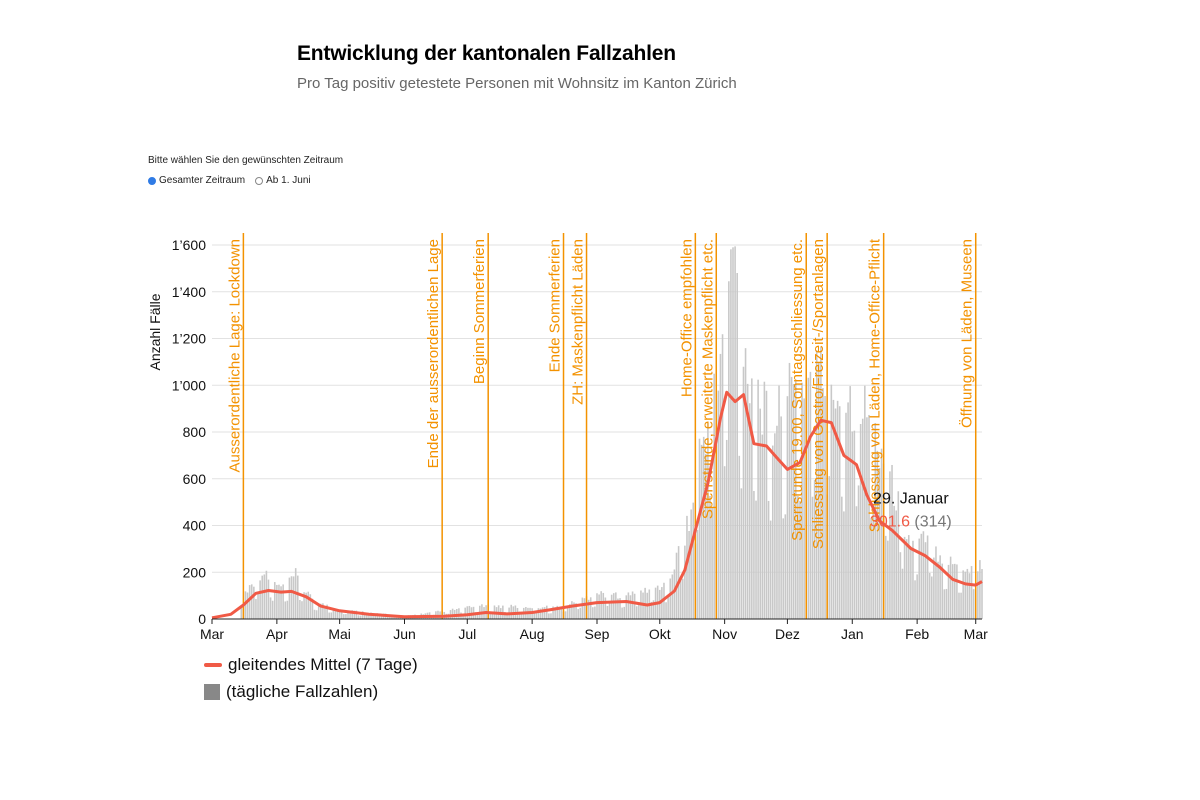  Describe the element at coordinates (196, 180) in the screenshot. I see `radio-gesamter-zeitraum: Gesamter Zeitraum` at that location.